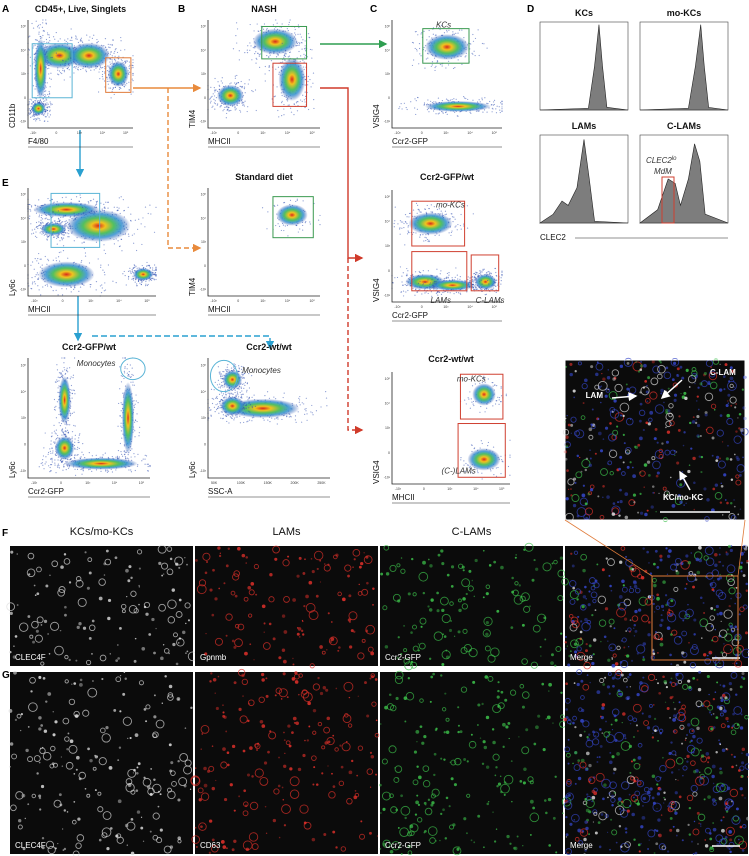  I want to click on y-tick-label: 0, so click(205, 98).